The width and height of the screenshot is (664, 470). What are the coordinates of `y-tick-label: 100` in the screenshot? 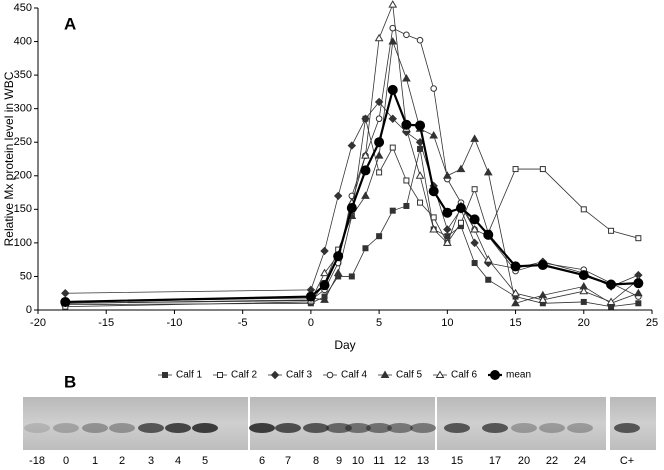 It's located at (23, 243).